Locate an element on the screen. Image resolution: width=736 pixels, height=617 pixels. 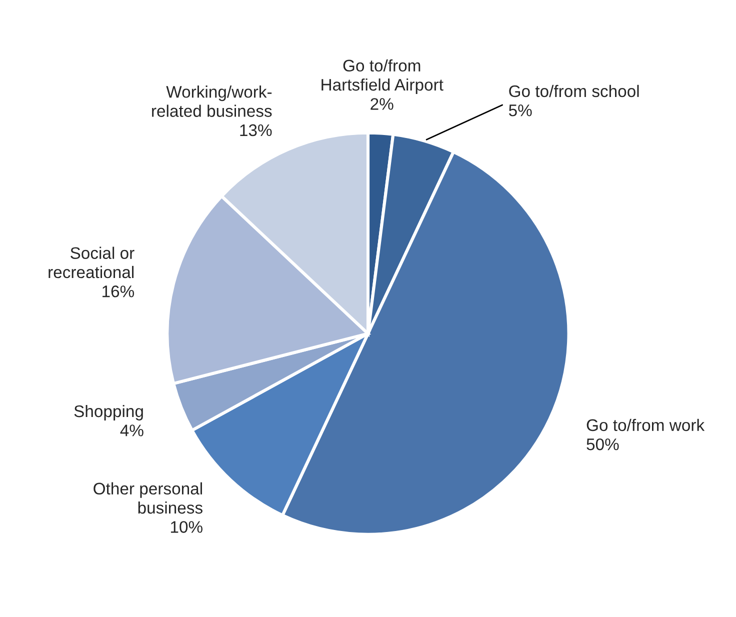
data-label: 10% is located at coordinates (186, 527).